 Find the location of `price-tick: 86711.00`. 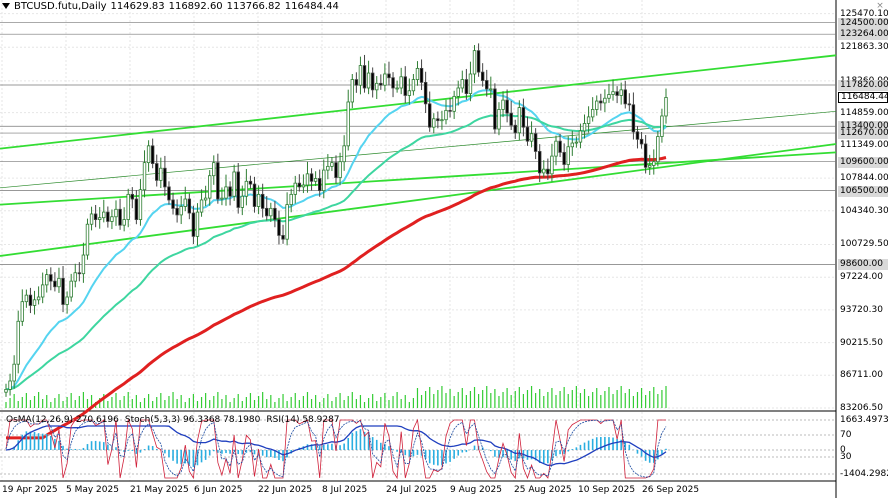

price-tick: 86711.00 is located at coordinates (861, 375).